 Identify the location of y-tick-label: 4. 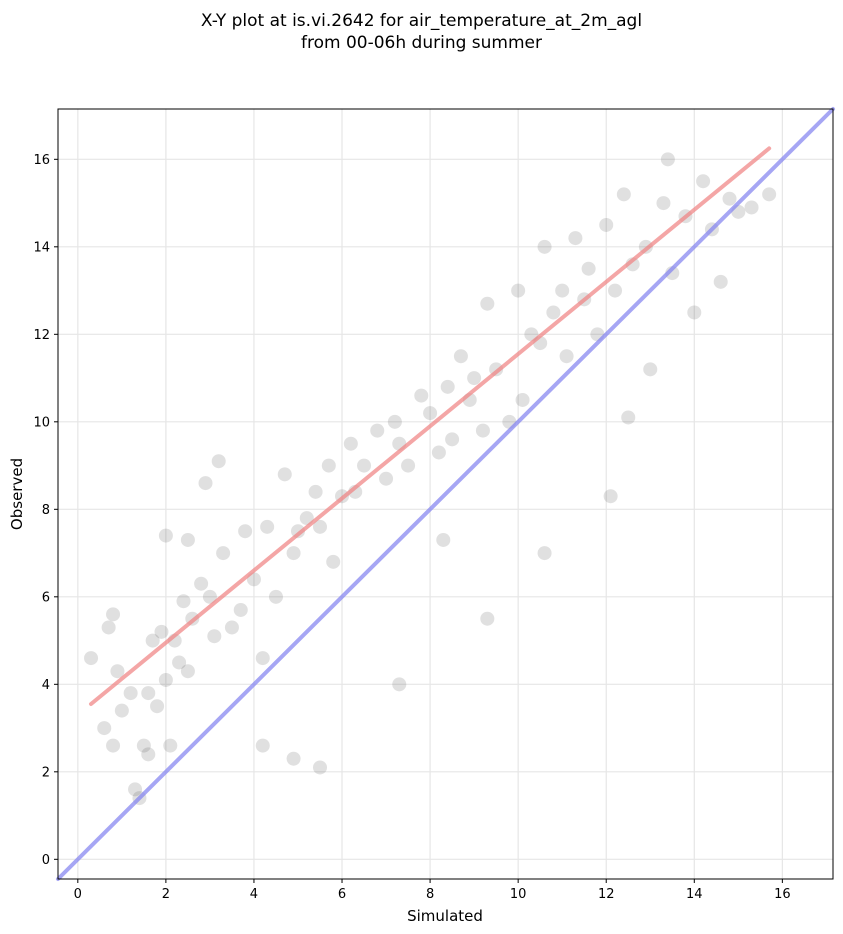
(46, 685).